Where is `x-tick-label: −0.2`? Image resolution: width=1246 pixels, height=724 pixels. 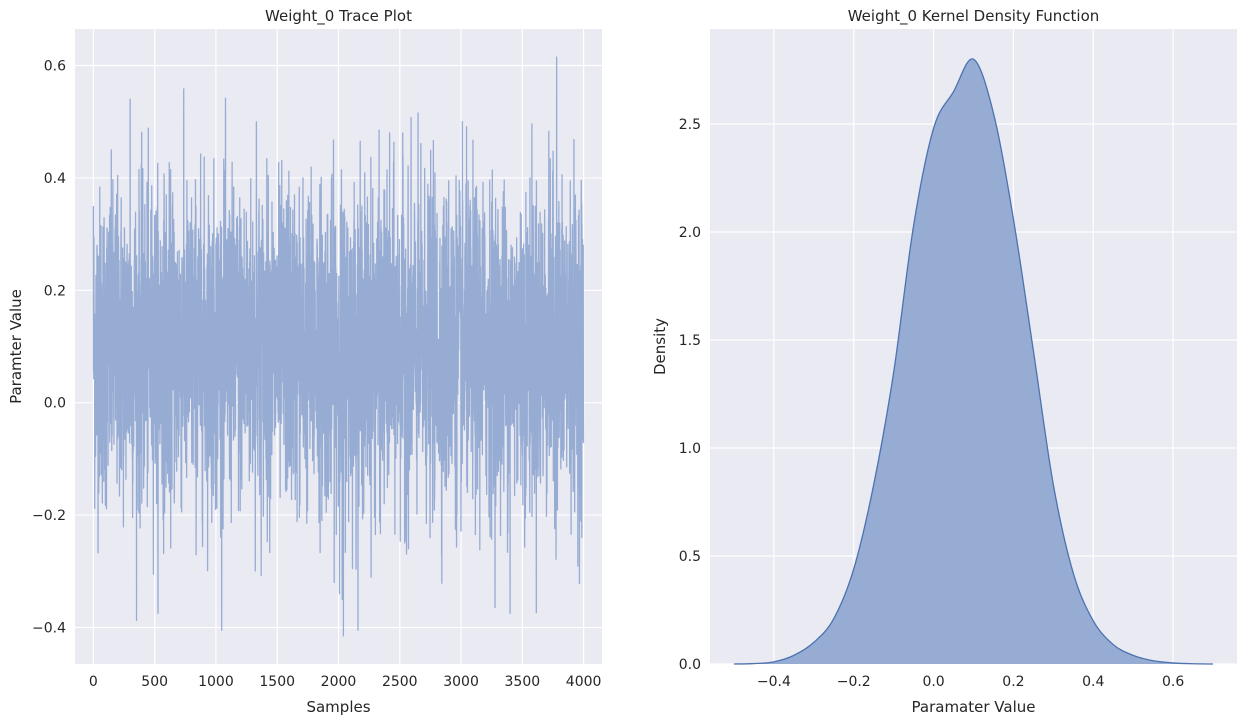
x-tick-label: −0.2 is located at coordinates (854, 682).